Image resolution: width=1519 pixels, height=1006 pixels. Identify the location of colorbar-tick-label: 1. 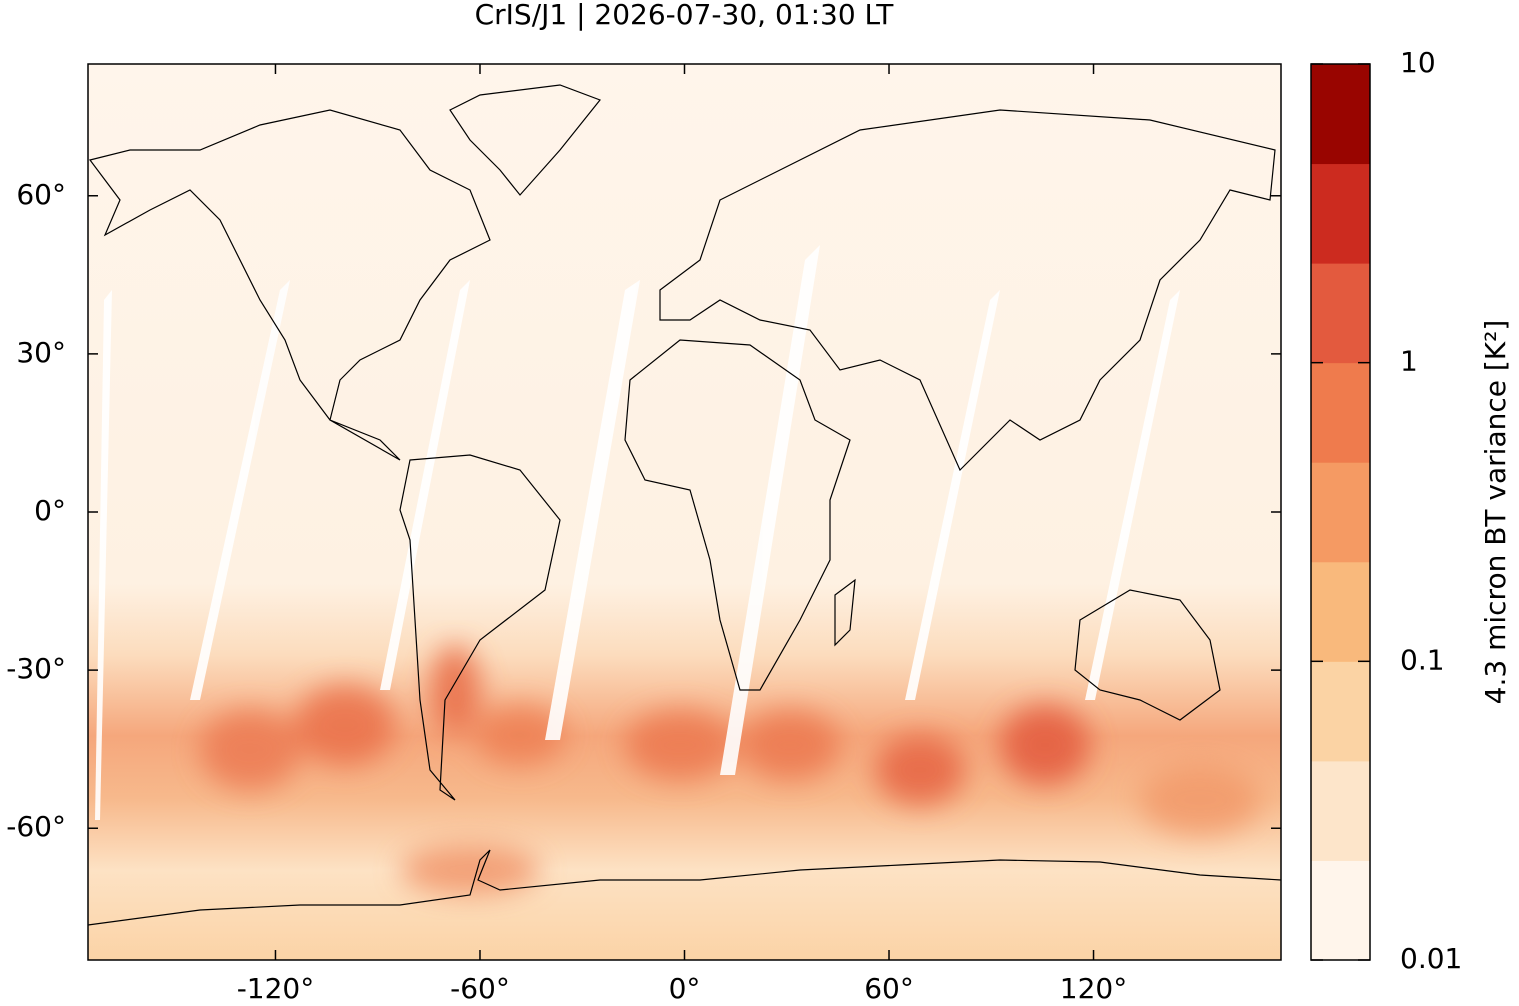
(1409, 361).